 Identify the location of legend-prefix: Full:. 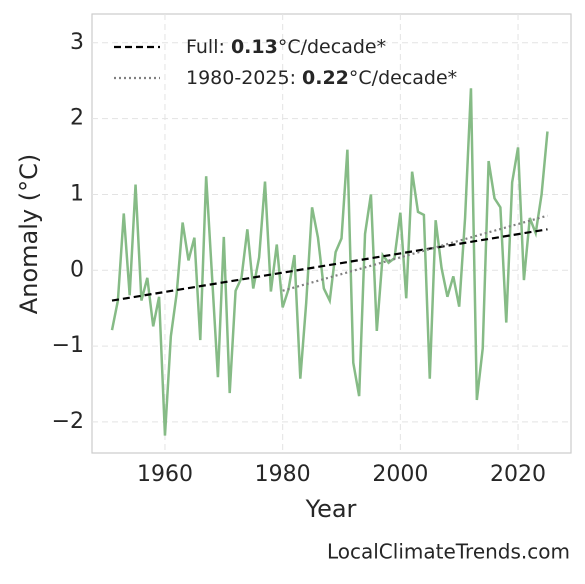
(208, 47).